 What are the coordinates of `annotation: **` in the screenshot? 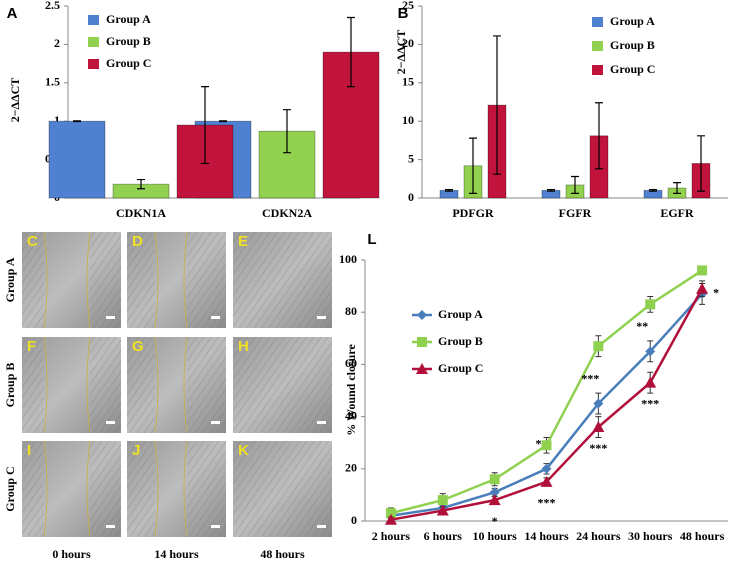 It's located at (642, 326).